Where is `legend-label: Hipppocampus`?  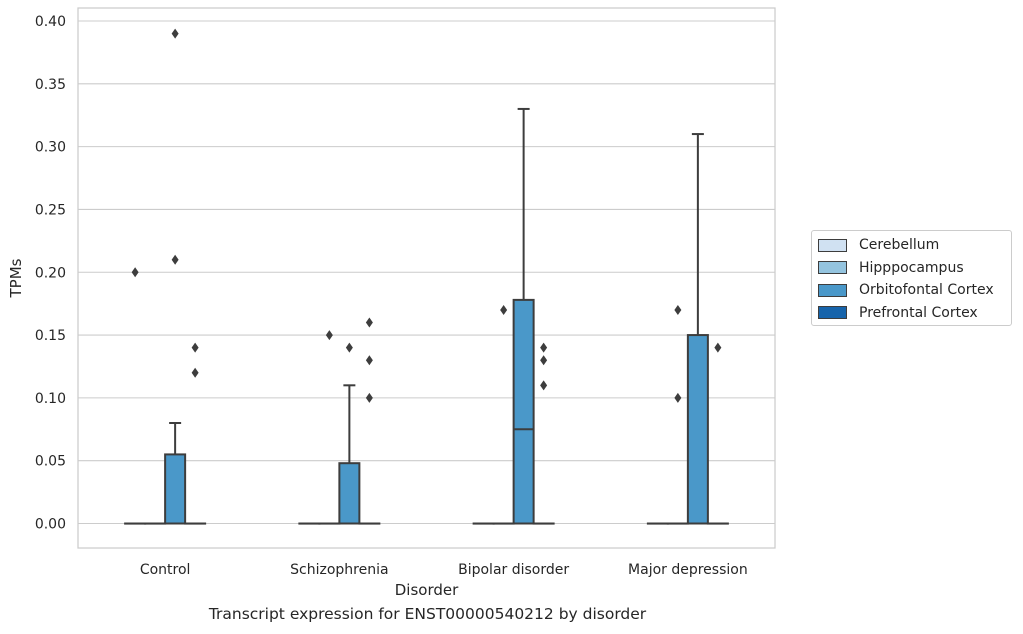
legend-label: Hipppocampus is located at coordinates (911, 267).